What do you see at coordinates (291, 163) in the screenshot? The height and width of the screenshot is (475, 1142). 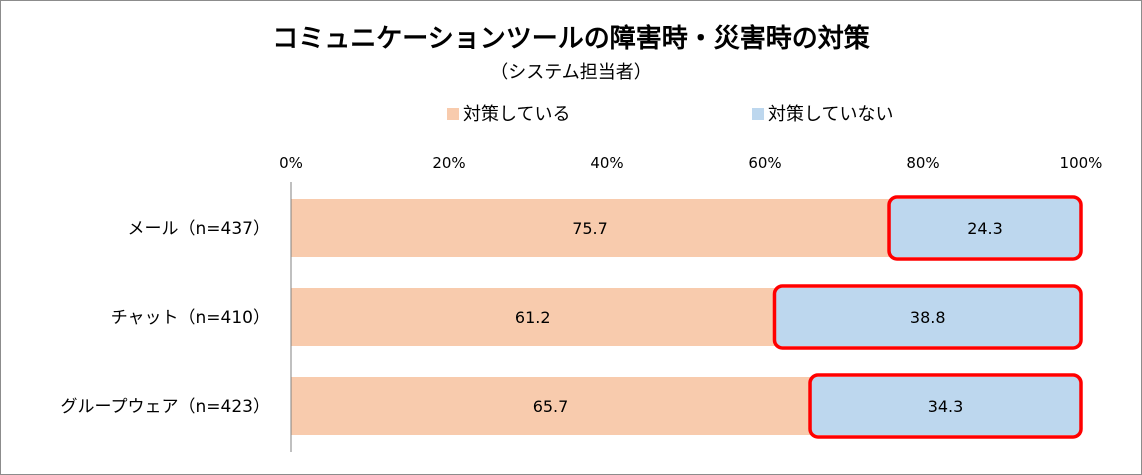 I see `x-tick-label: 0%` at bounding box center [291, 163].